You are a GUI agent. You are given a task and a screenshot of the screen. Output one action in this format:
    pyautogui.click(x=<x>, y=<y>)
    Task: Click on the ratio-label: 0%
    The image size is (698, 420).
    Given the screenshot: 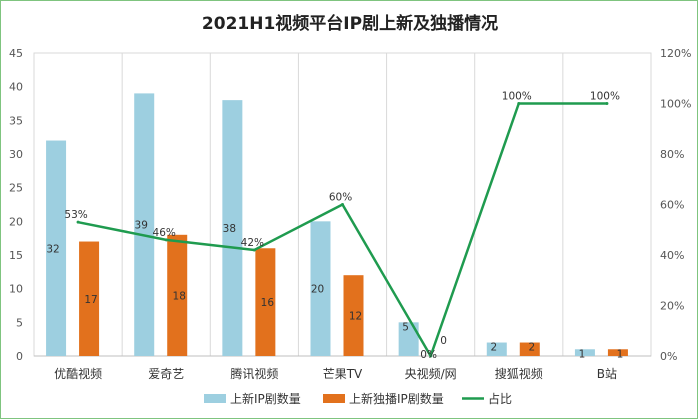 What is the action you would take?
    pyautogui.click(x=428, y=355)
    